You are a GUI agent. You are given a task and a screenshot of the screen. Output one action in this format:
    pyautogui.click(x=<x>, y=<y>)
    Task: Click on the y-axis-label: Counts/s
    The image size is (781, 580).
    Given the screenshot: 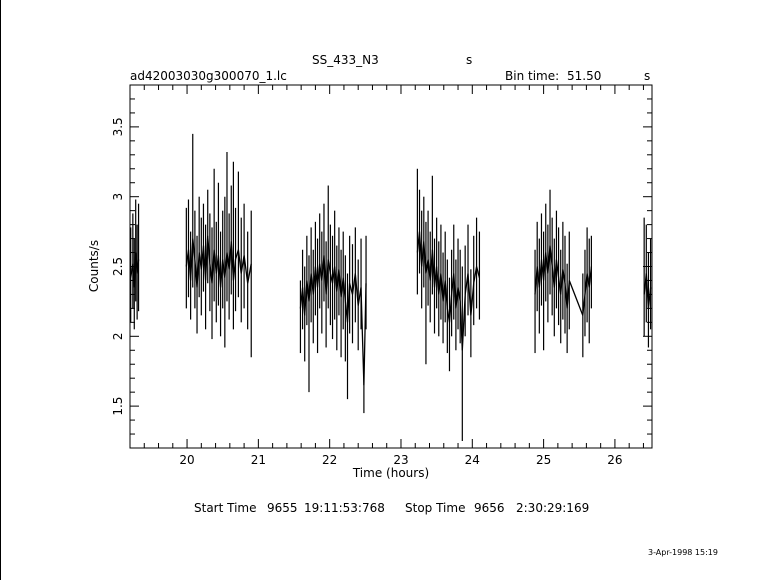 What is the action you would take?
    pyautogui.click(x=94, y=266)
    